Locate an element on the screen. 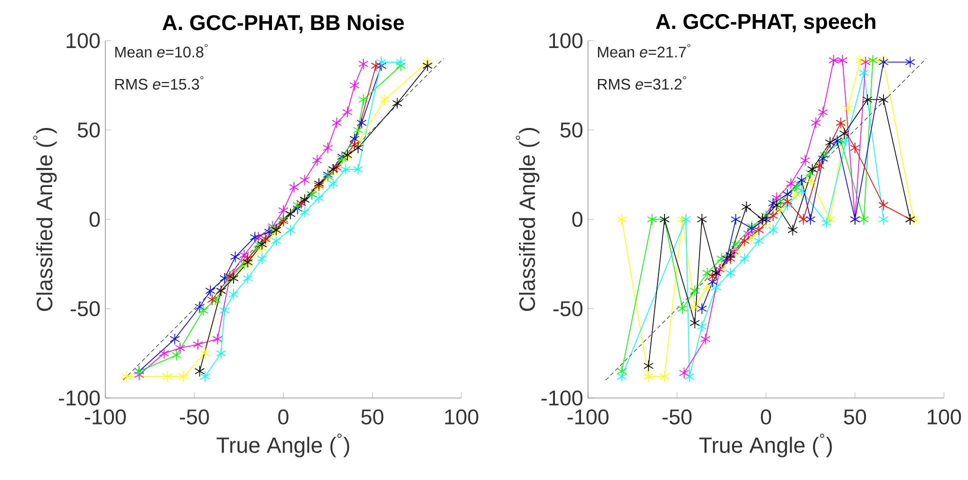 The height and width of the screenshot is (480, 968). annotation: RMS e=15.3$^{°}$ is located at coordinates (159, 83).